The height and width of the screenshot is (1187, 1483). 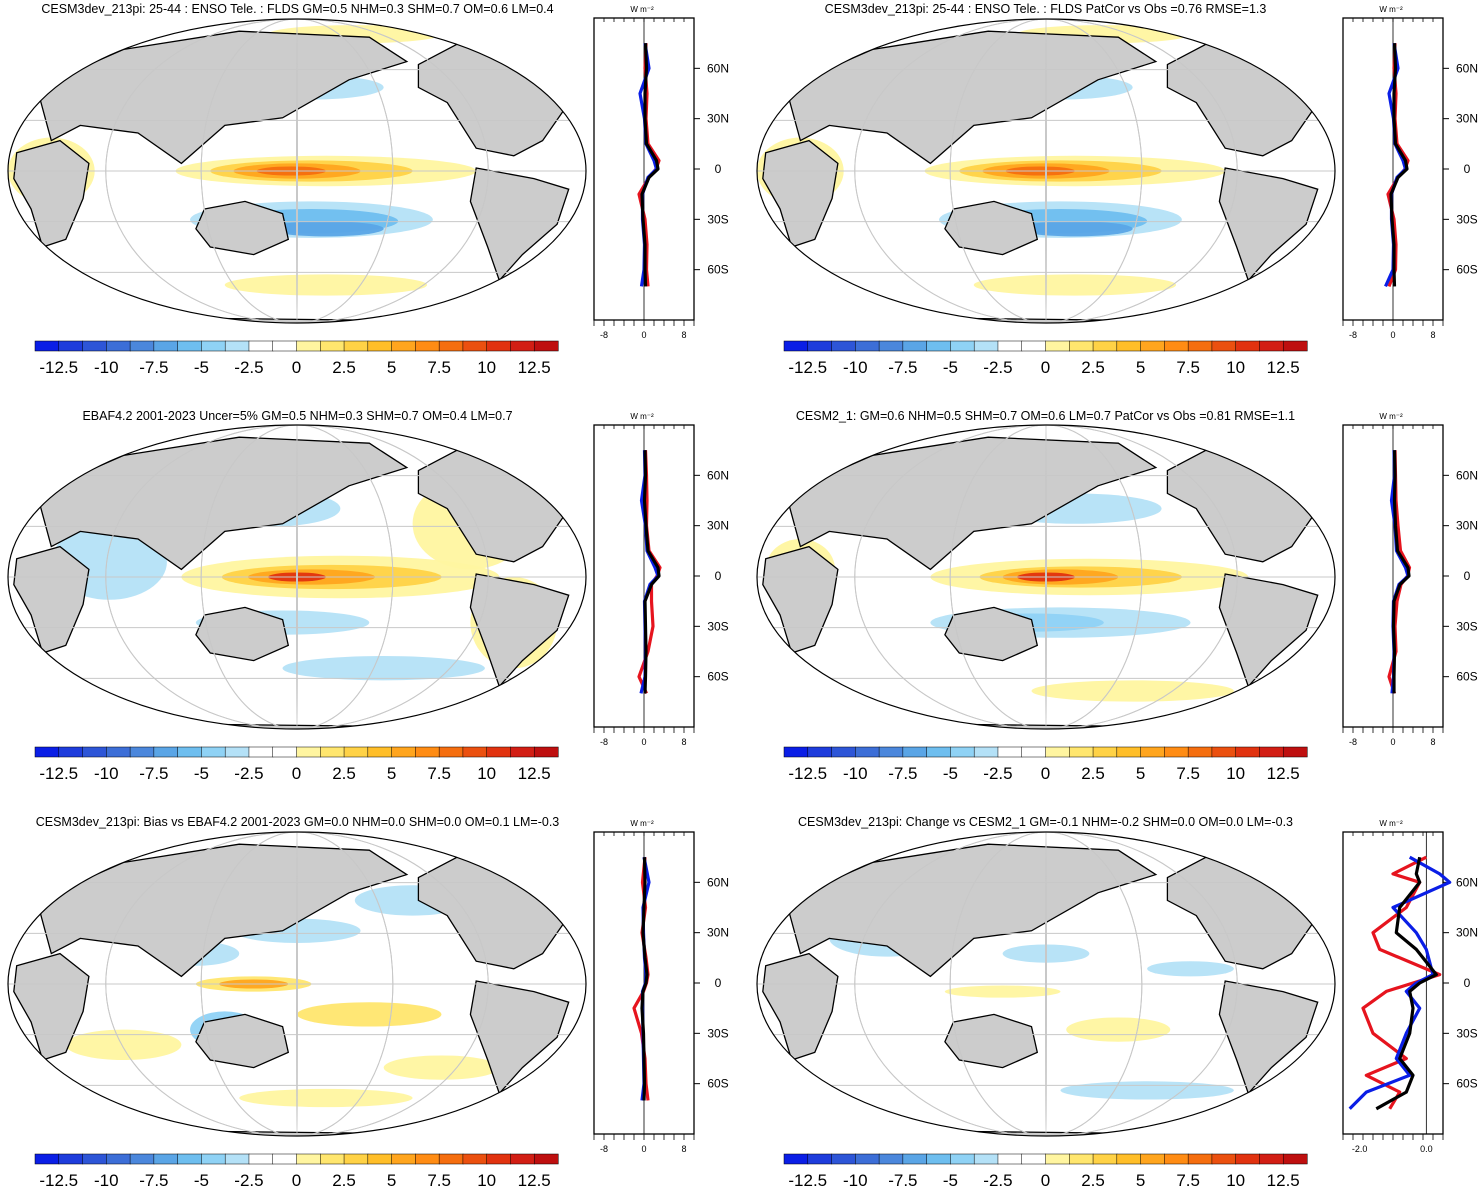 What do you see at coordinates (1392, 742) in the screenshot?
I see `x-tick-label: 0` at bounding box center [1392, 742].